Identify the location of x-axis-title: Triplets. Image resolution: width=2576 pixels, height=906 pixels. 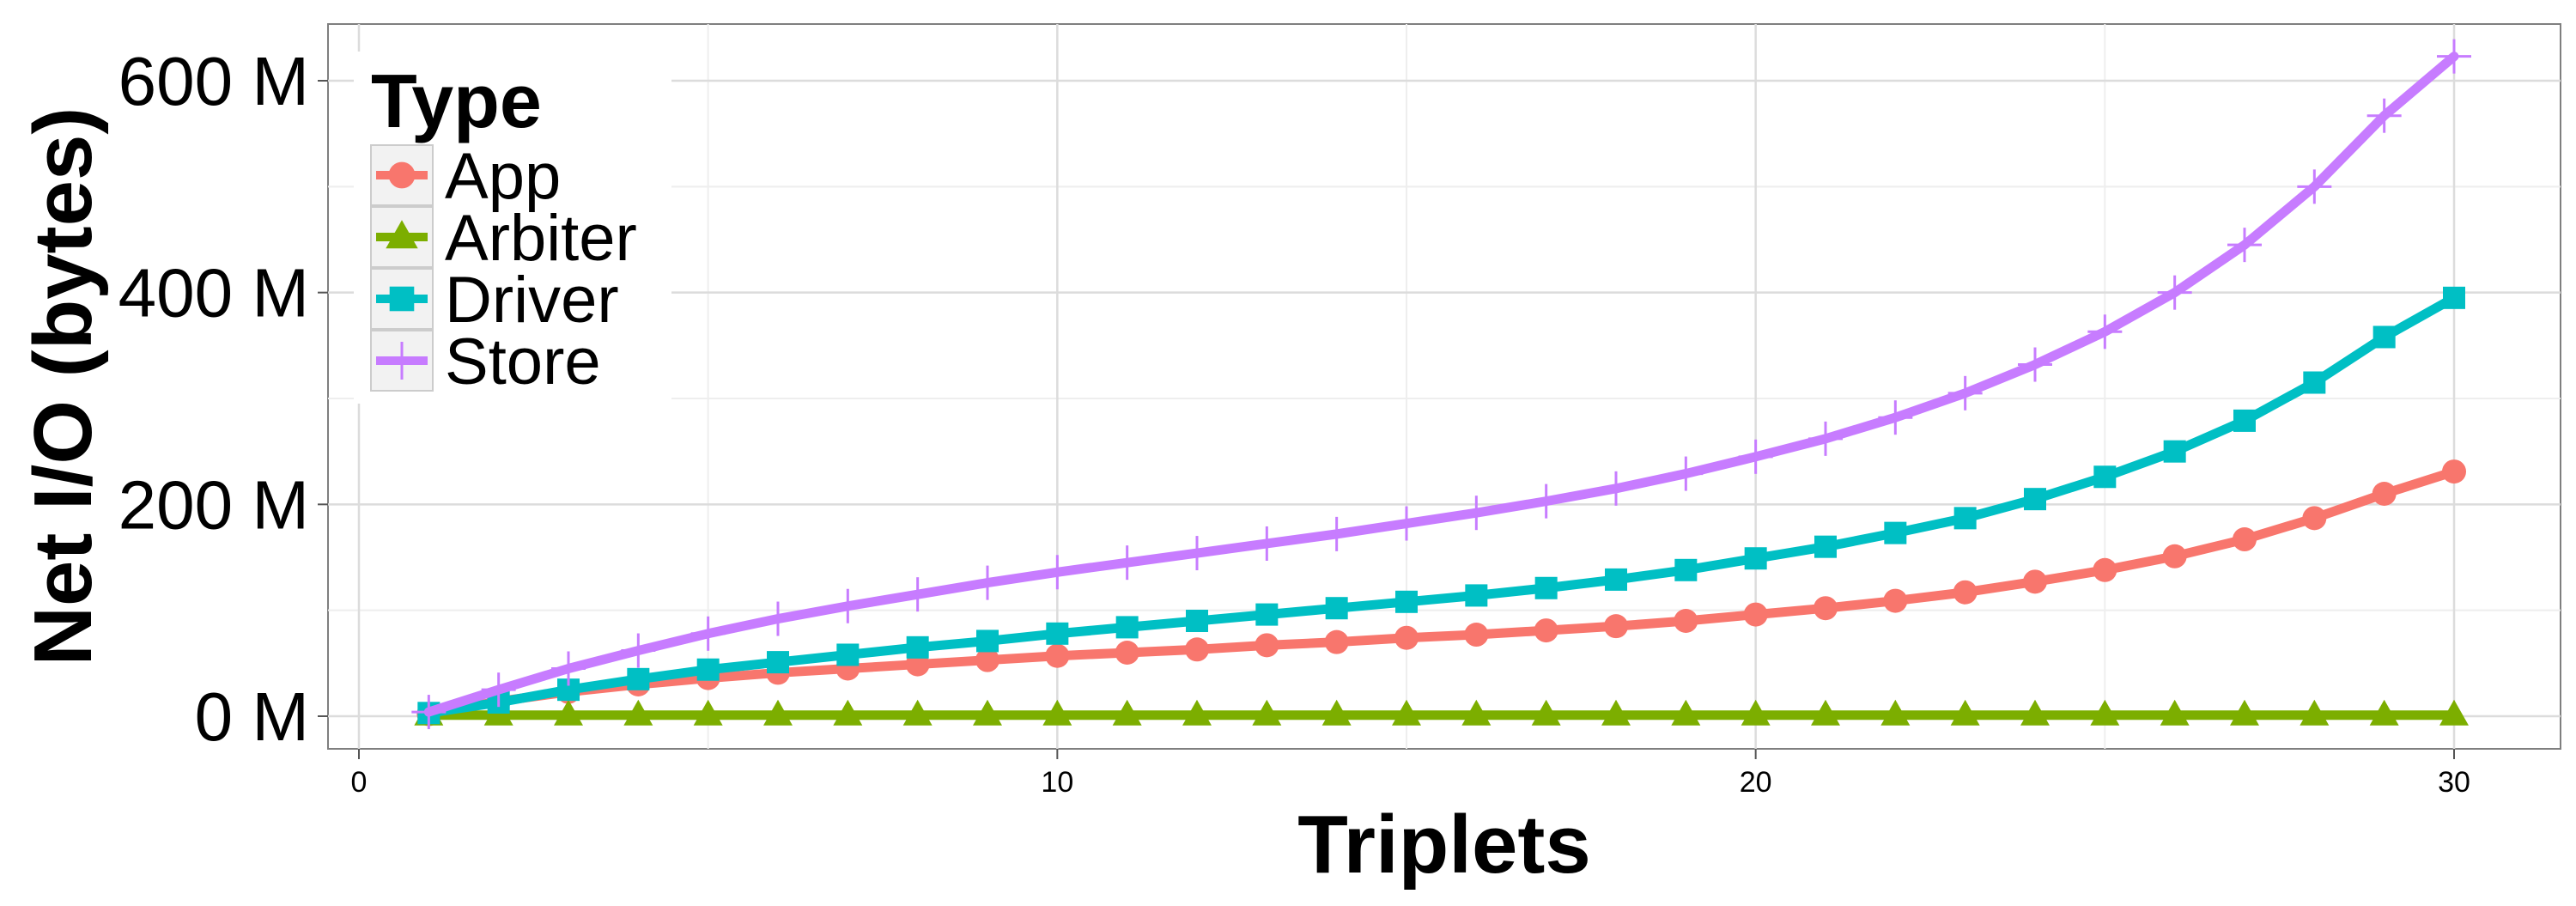
(1444, 845).